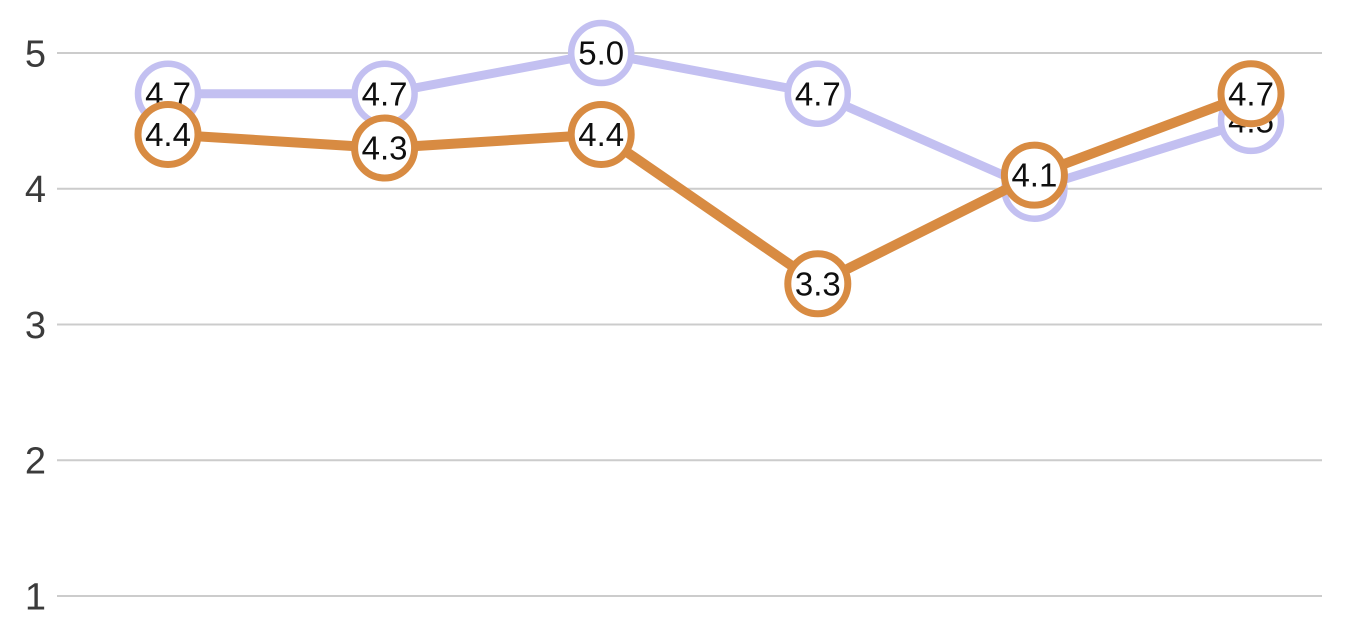  I want to click on data-point-label: 4.1, so click(1034, 175).